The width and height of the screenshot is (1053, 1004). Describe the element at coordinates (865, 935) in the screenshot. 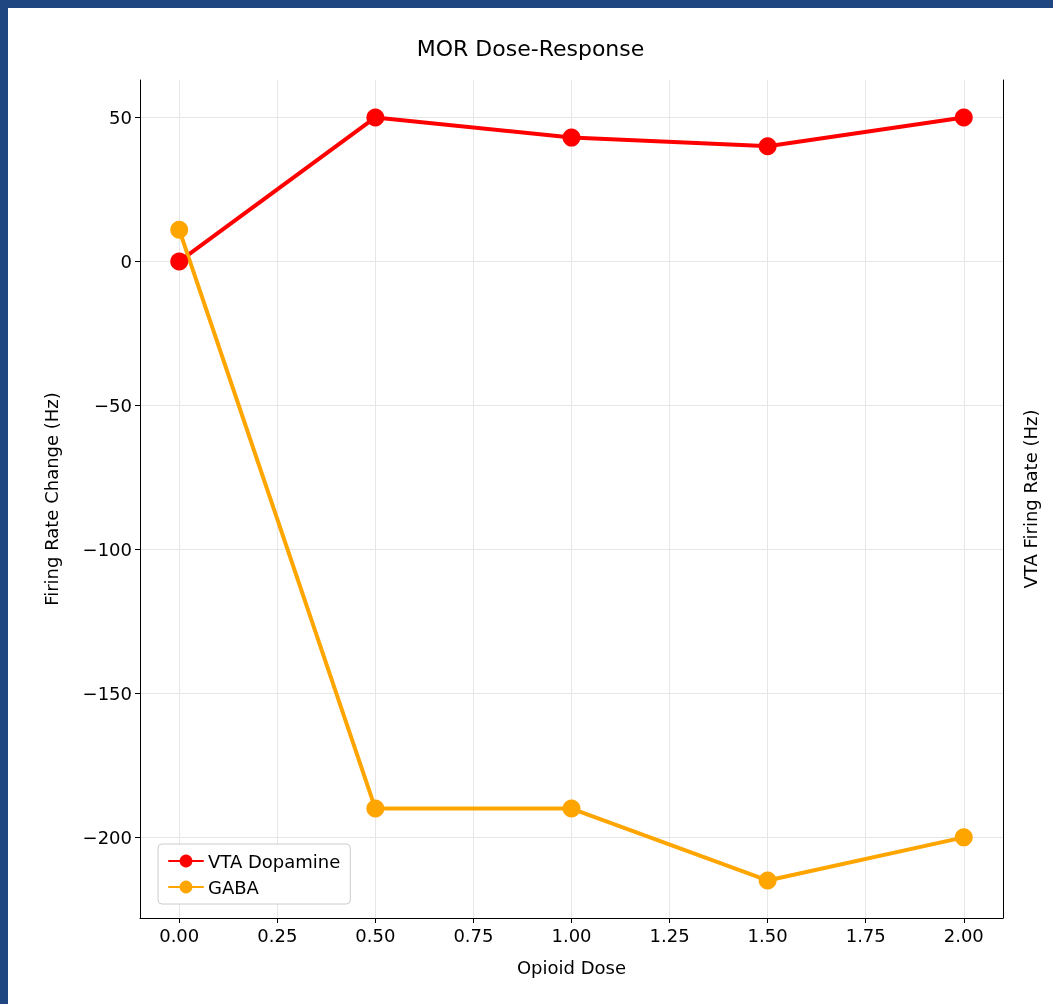

I see `x-tick-label: 1.75` at that location.